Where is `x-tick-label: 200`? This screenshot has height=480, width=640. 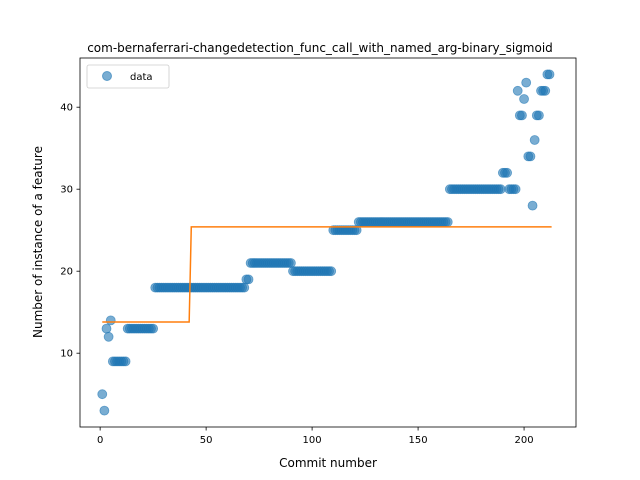
x-tick-label: 200 is located at coordinates (524, 440).